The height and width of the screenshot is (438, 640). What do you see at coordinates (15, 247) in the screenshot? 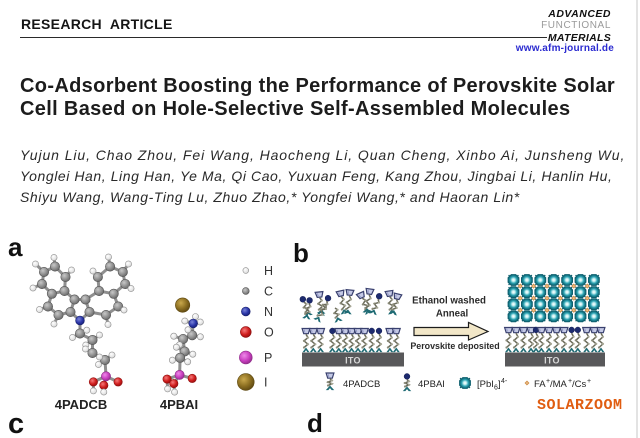
I see `svg-text: a` at bounding box center [15, 247].